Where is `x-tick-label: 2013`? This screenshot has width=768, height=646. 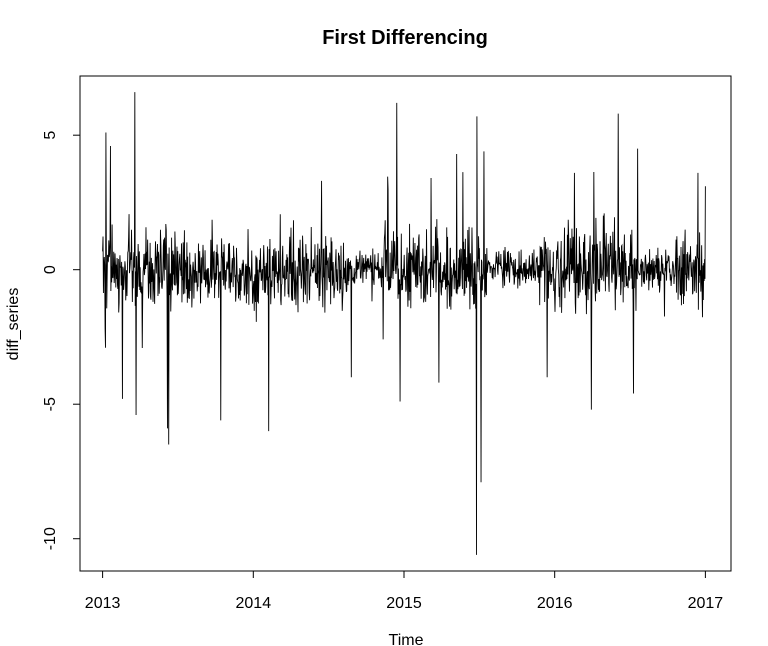 x-tick-label: 2013 is located at coordinates (103, 603).